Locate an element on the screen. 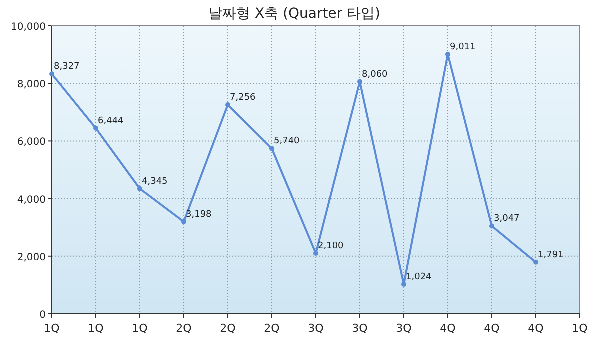  y-tick-label: 6,000 is located at coordinates (31, 142).